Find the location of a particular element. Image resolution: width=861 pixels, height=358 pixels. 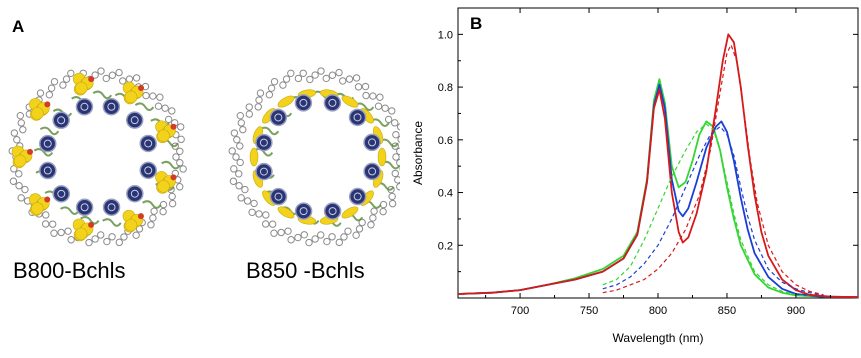

panel-label-a: A is located at coordinates (18, 26).